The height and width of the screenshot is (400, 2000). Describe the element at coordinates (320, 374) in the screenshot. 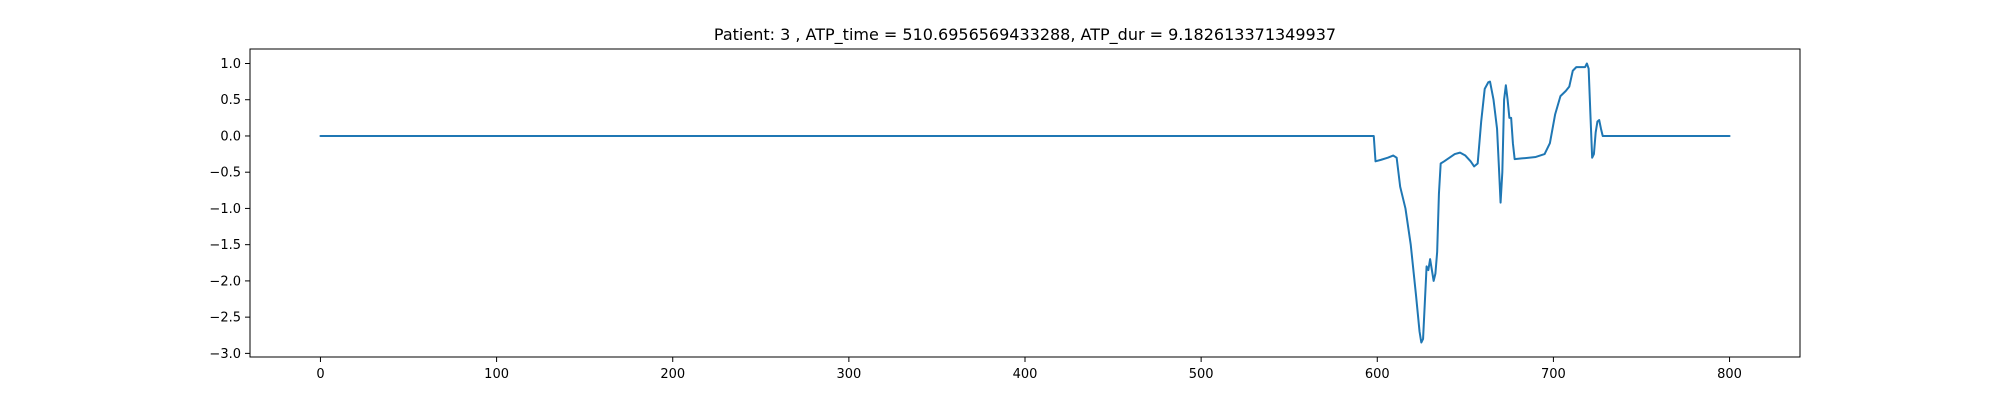

I see `x-tick-label: 0` at that location.